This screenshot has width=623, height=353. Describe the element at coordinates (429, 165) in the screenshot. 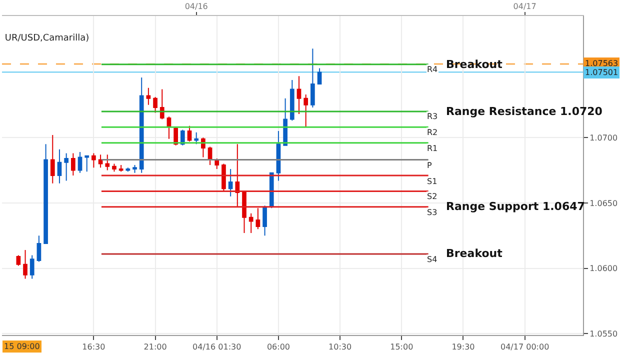

I see `series-label: P` at that location.